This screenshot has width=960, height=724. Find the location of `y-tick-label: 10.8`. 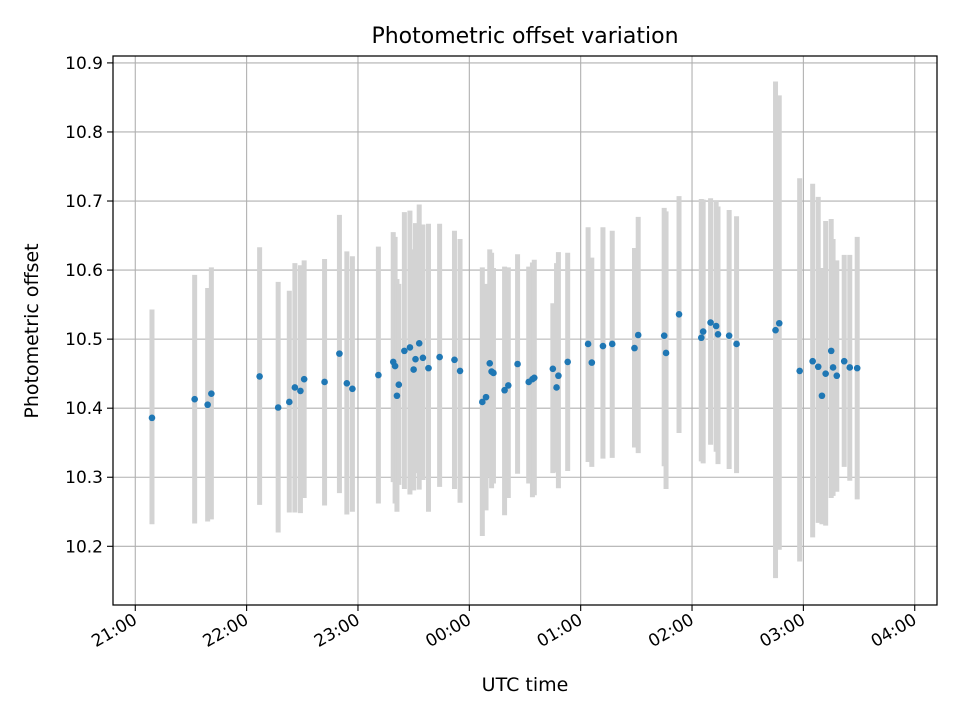

y-tick-label: 10.8 is located at coordinates (84, 133).